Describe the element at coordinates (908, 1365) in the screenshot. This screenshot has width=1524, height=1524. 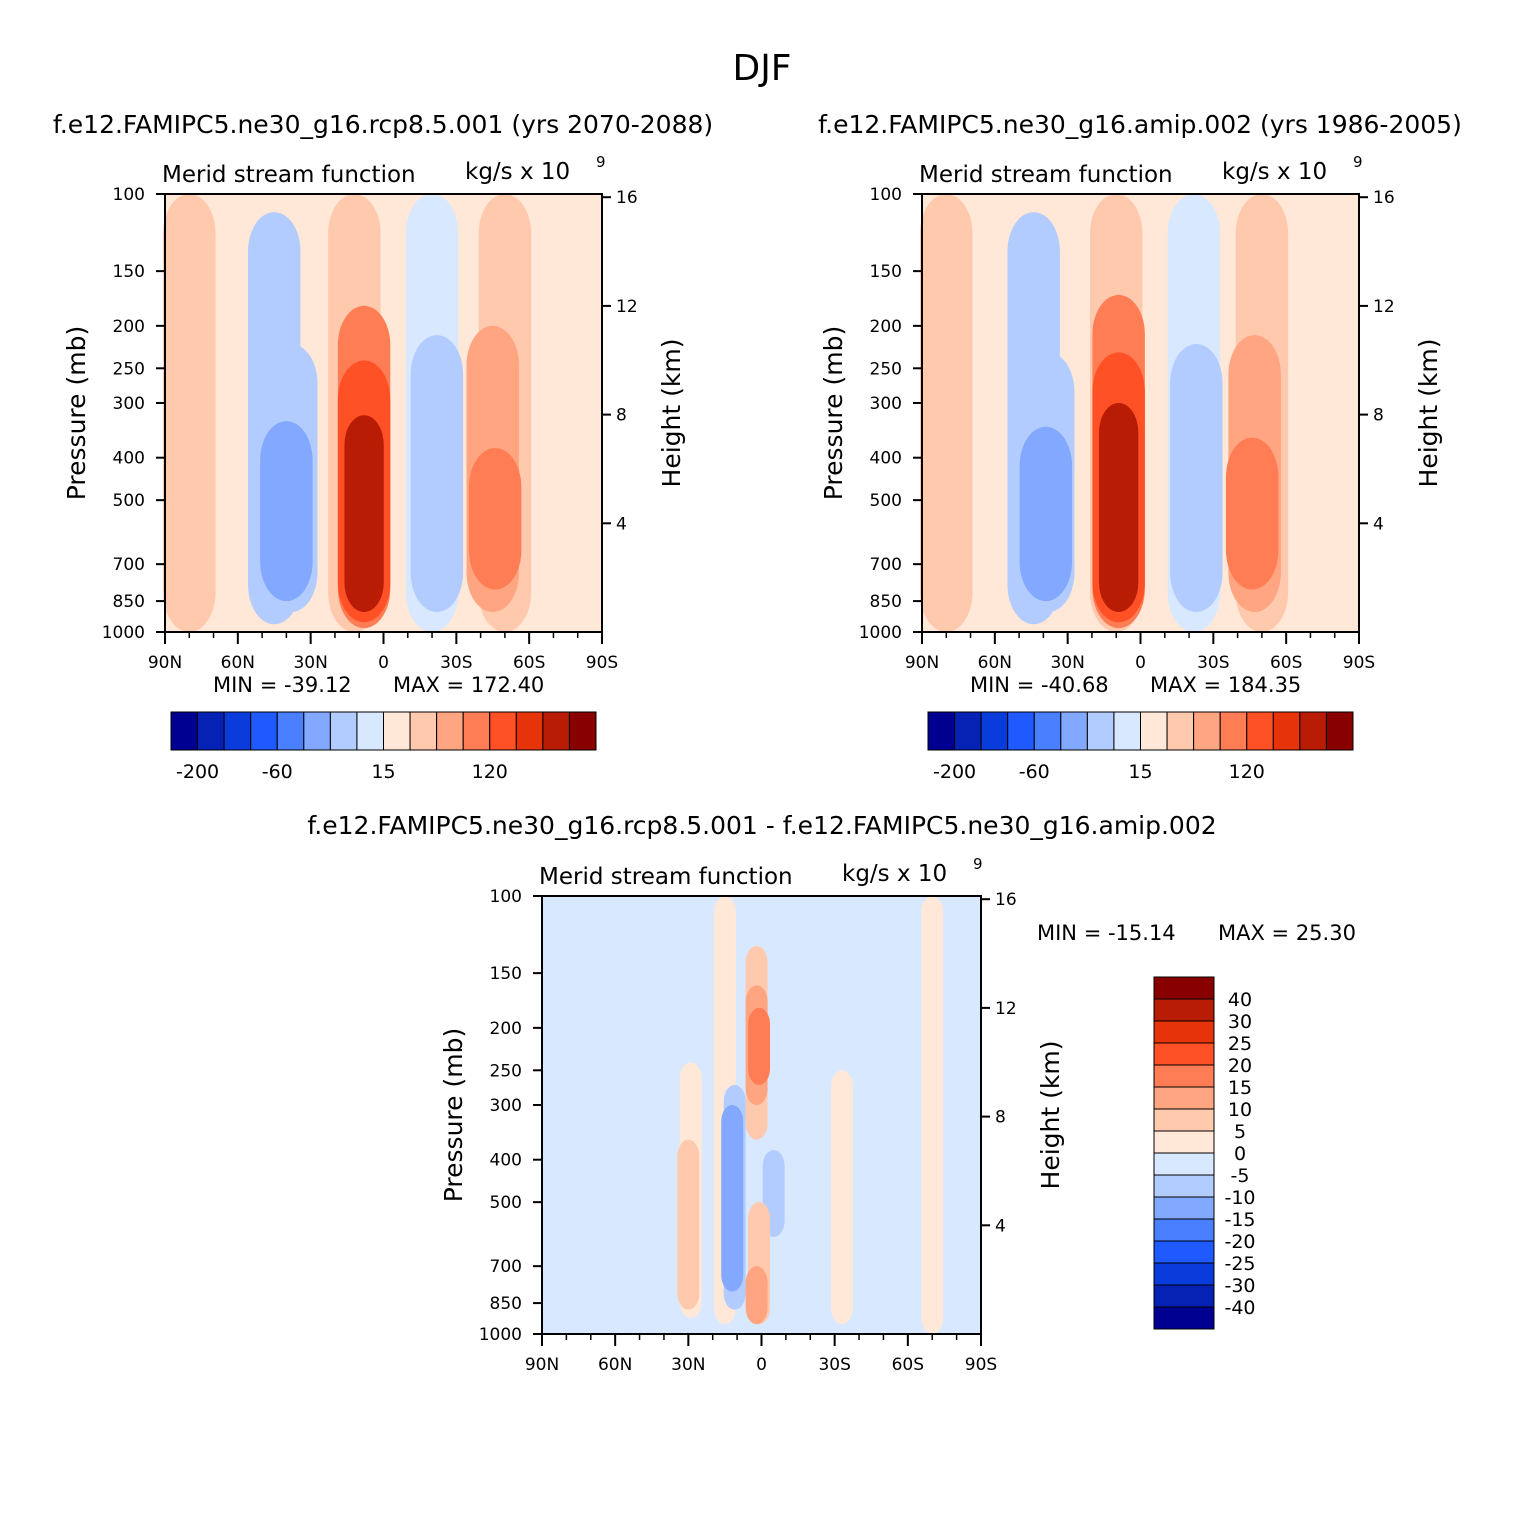
I see `xtick-label-5: 60S` at that location.